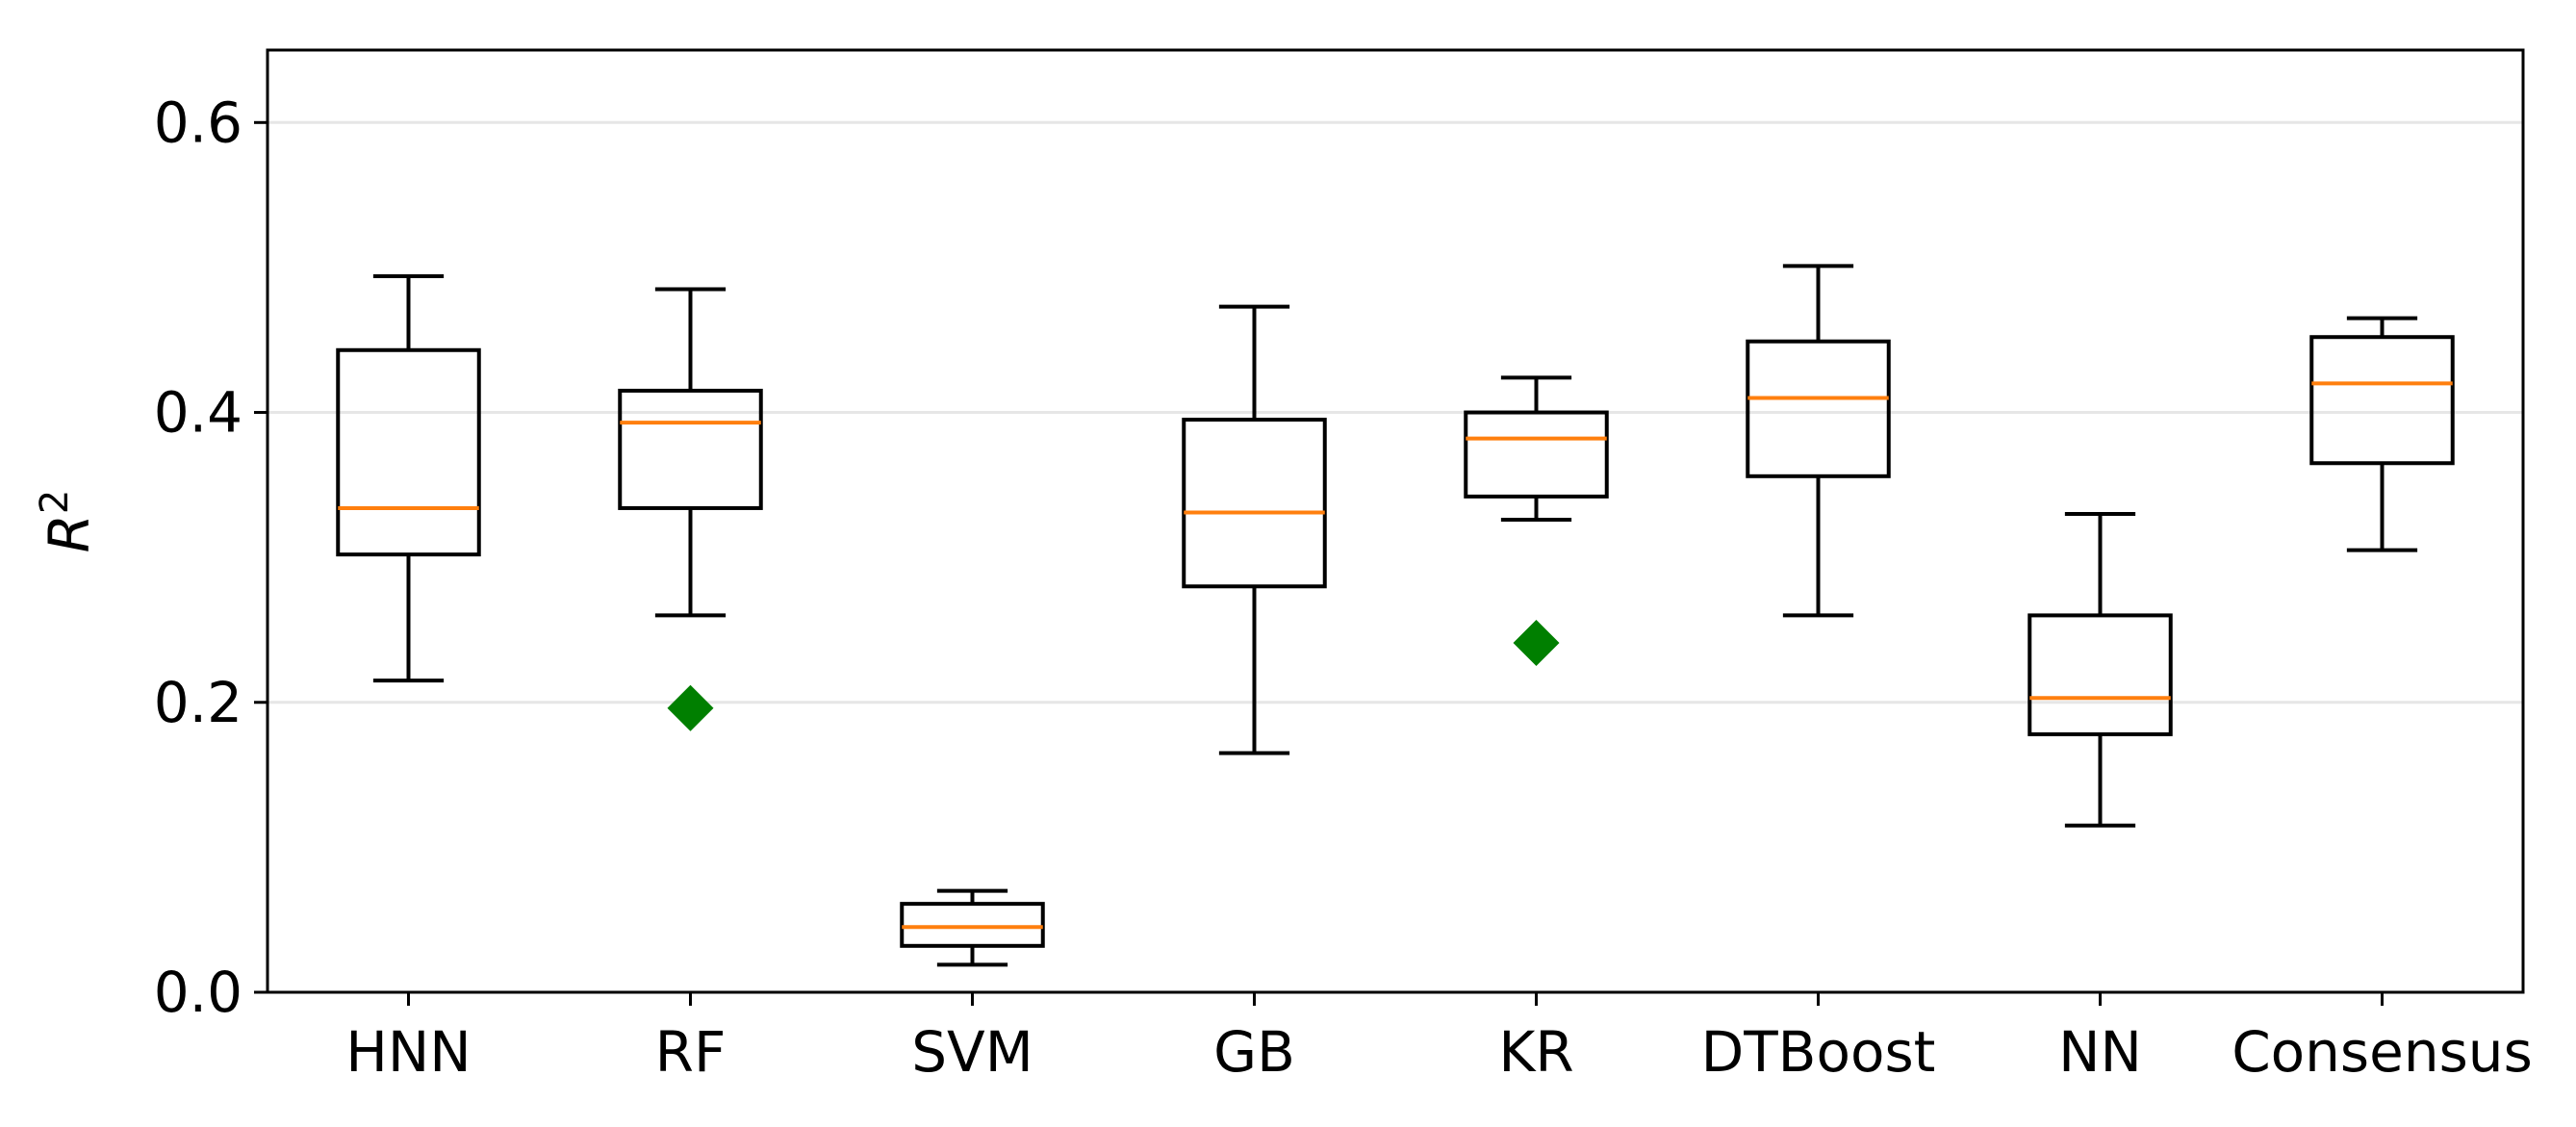 This screenshot has height=1127, width=2576. What do you see at coordinates (211, 557) in the screenshot?
I see `y-axis: 0.0 0.2 0.4 0.6` at bounding box center [211, 557].